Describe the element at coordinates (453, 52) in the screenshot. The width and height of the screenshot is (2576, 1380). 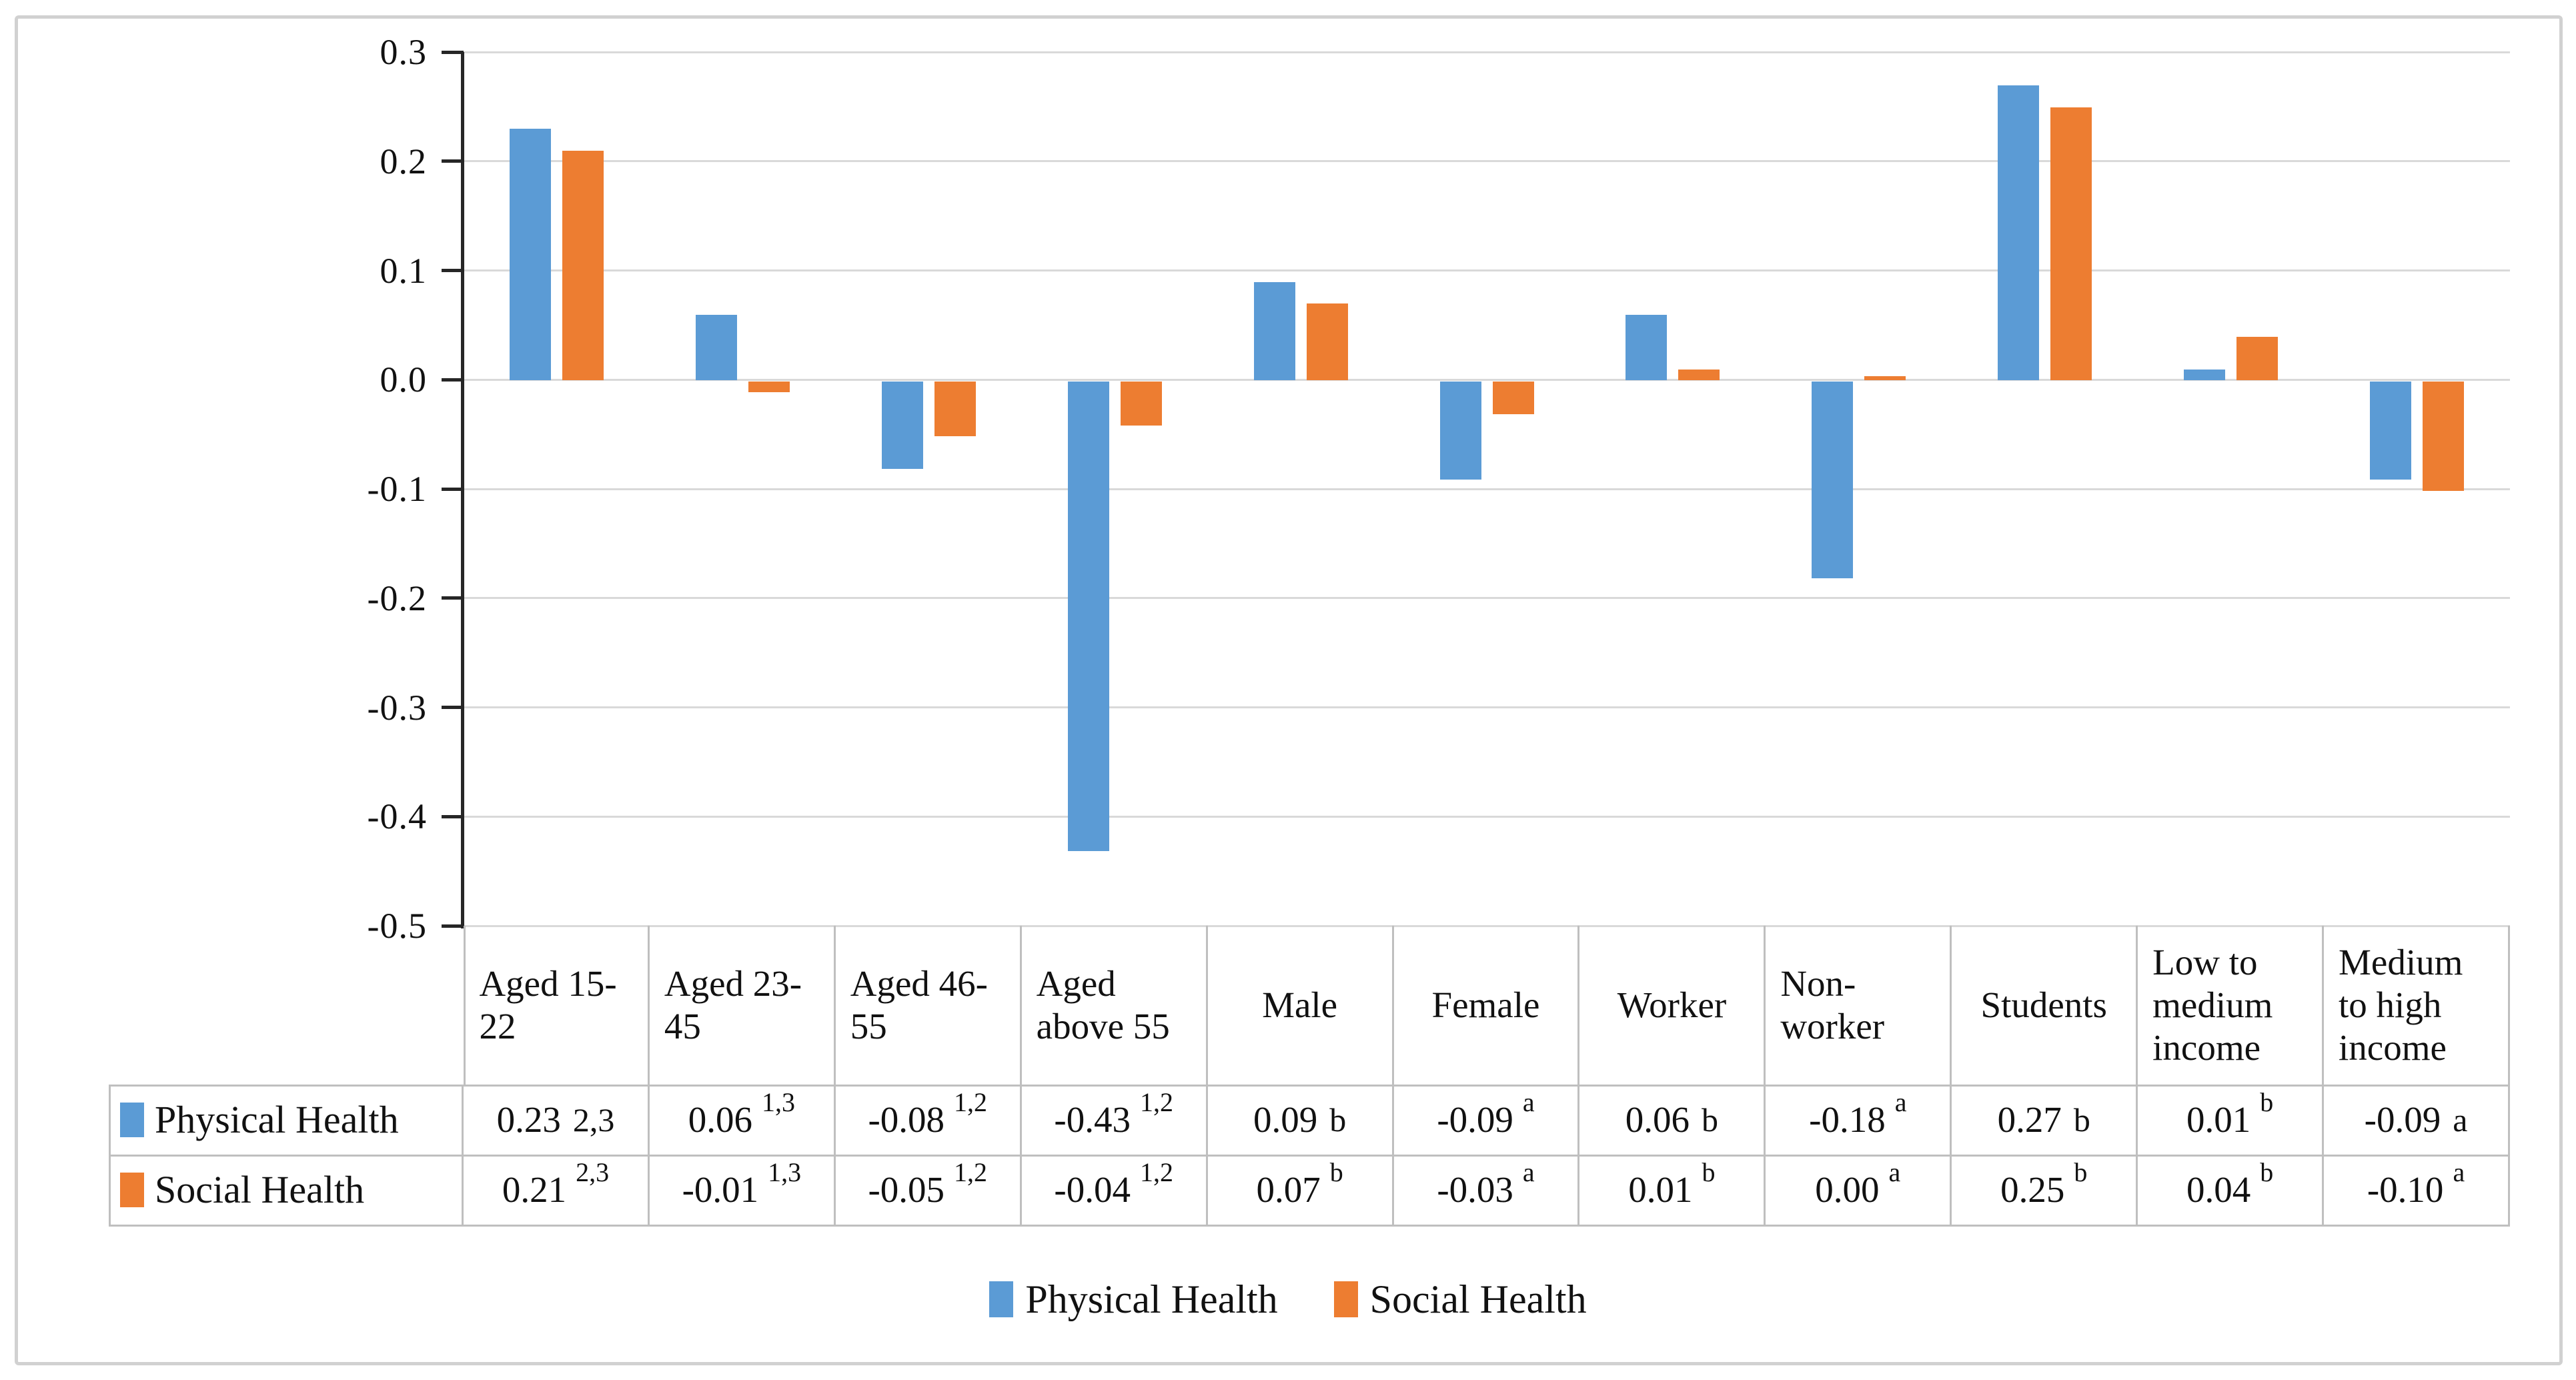
I see `y-axis-tick-0.3` at that location.